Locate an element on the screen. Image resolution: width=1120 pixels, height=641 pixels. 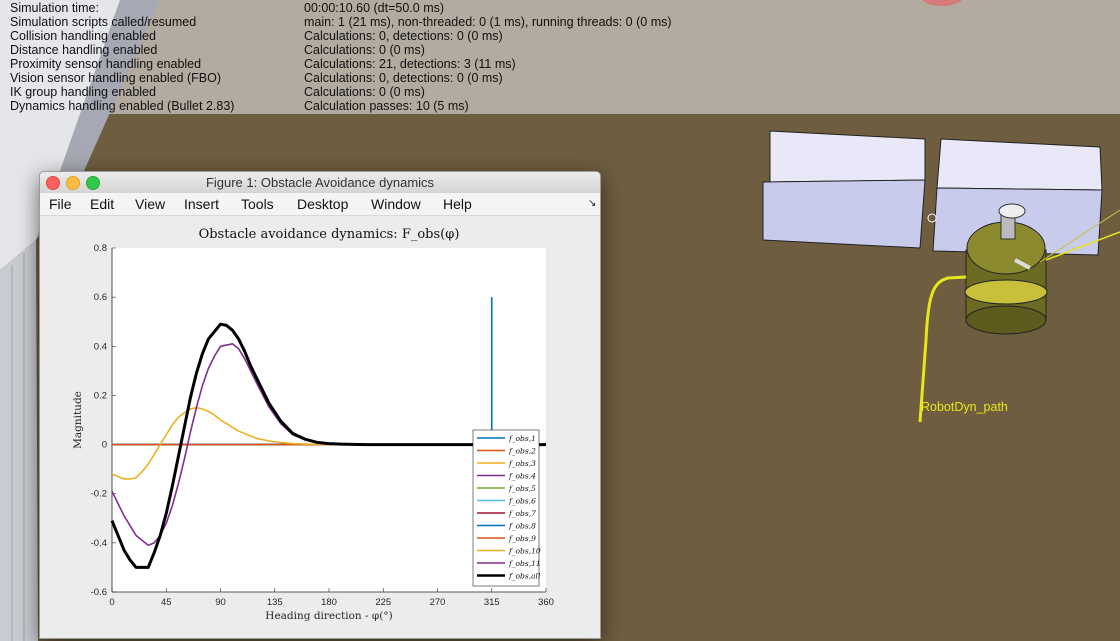
x-tick-label: 90 is located at coordinates (220, 602).